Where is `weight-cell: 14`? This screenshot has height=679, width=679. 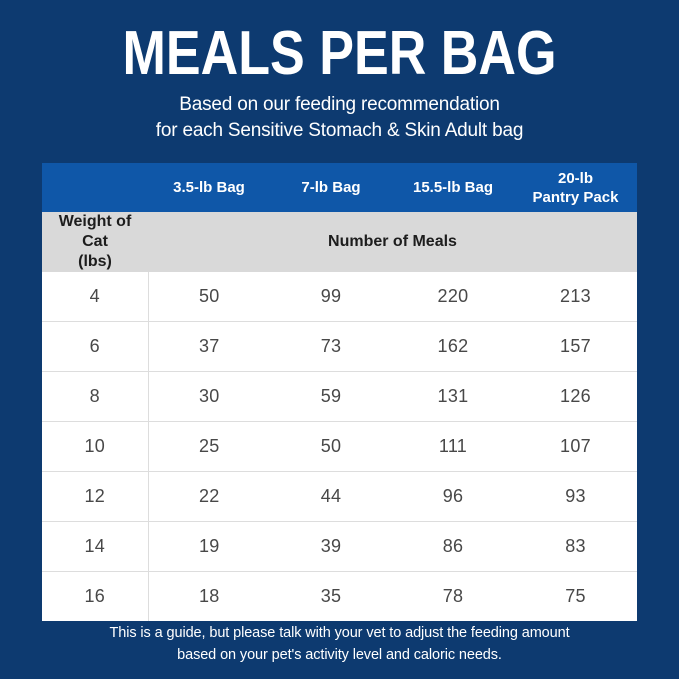 weight-cell: 14 is located at coordinates (95, 546).